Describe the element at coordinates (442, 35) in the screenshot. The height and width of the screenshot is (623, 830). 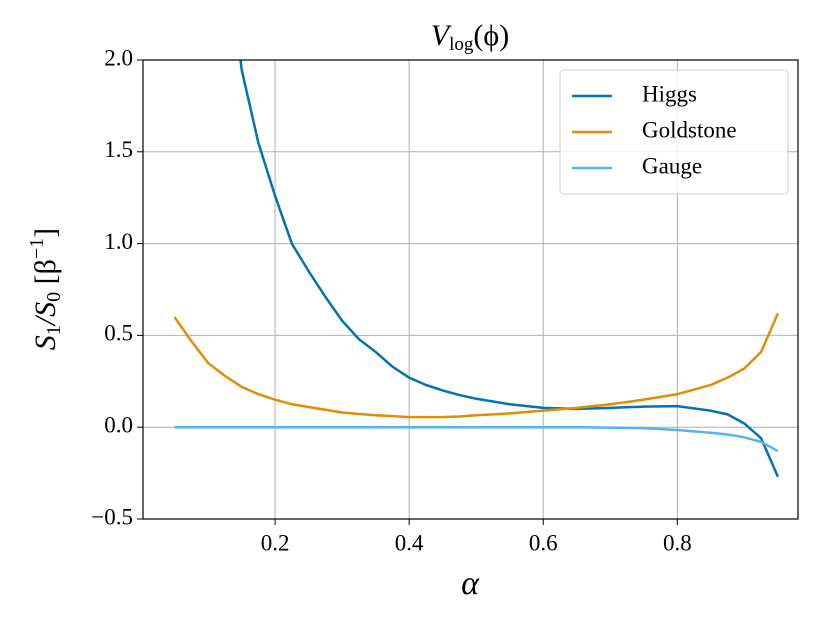
I see `title-part: V` at that location.